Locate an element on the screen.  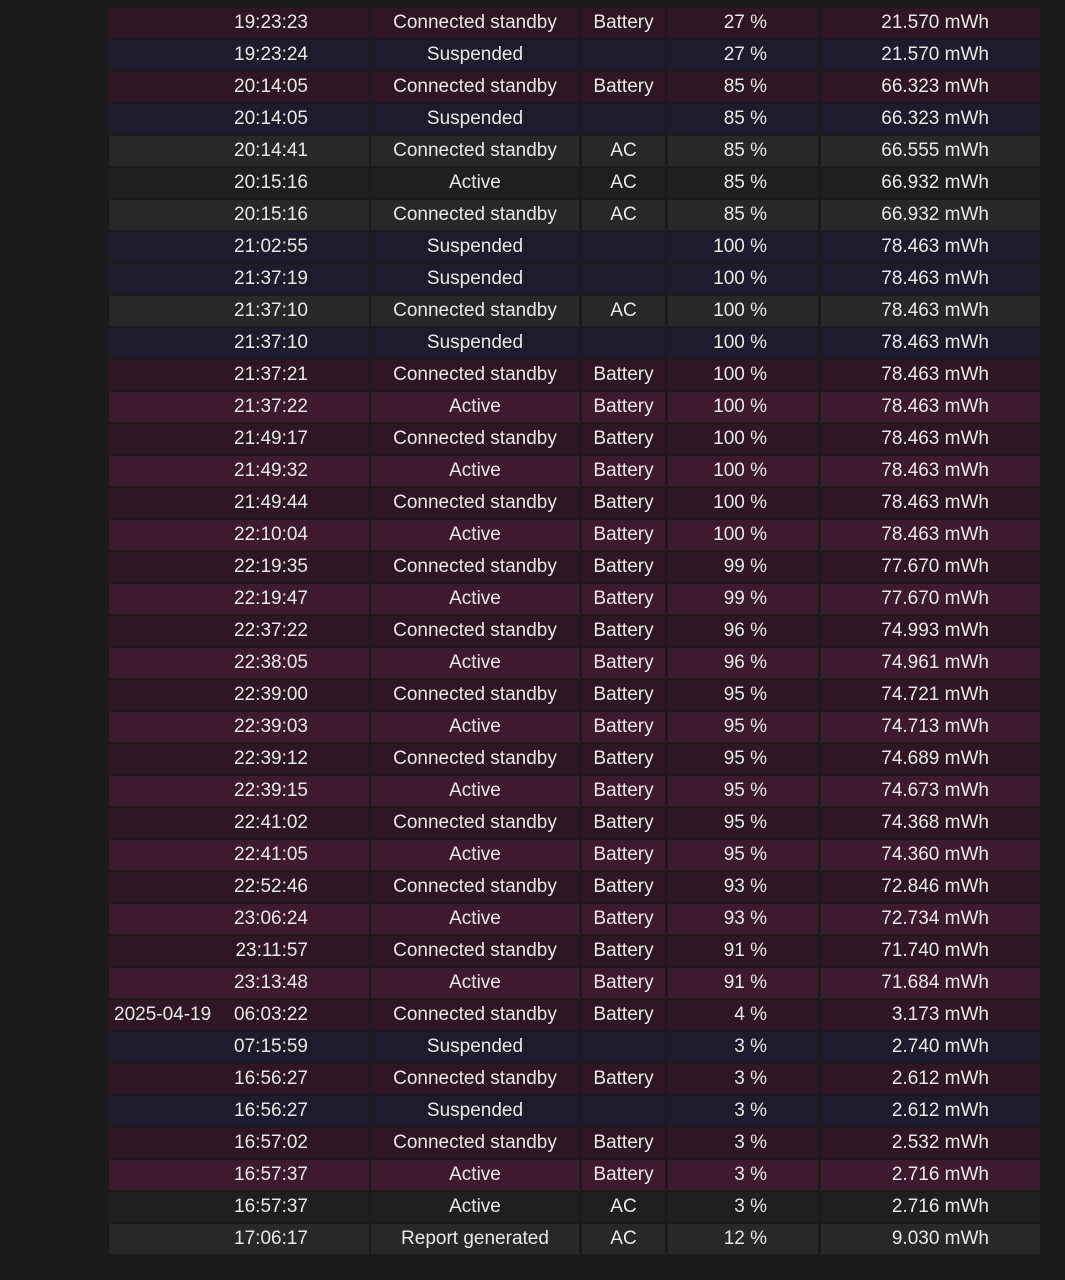
time-text: 22:39:00 is located at coordinates (271, 694).